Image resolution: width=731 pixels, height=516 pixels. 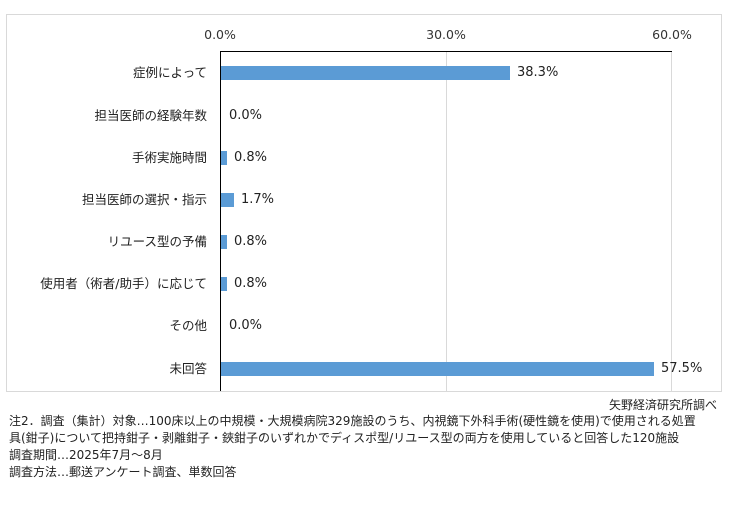 What do you see at coordinates (682, 368) in the screenshot?
I see `value-label: 57.5%` at bounding box center [682, 368].